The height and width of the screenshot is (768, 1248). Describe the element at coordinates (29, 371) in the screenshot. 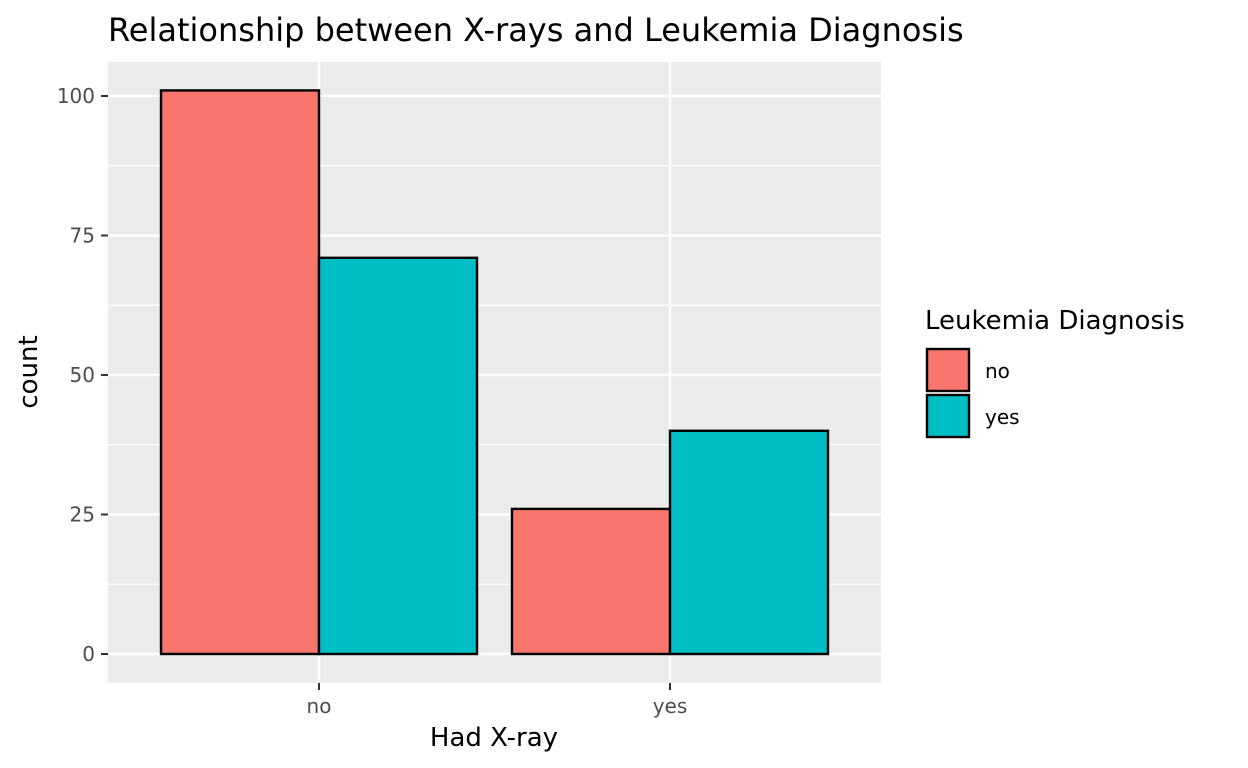

I see `y-axis-title: count` at that location.